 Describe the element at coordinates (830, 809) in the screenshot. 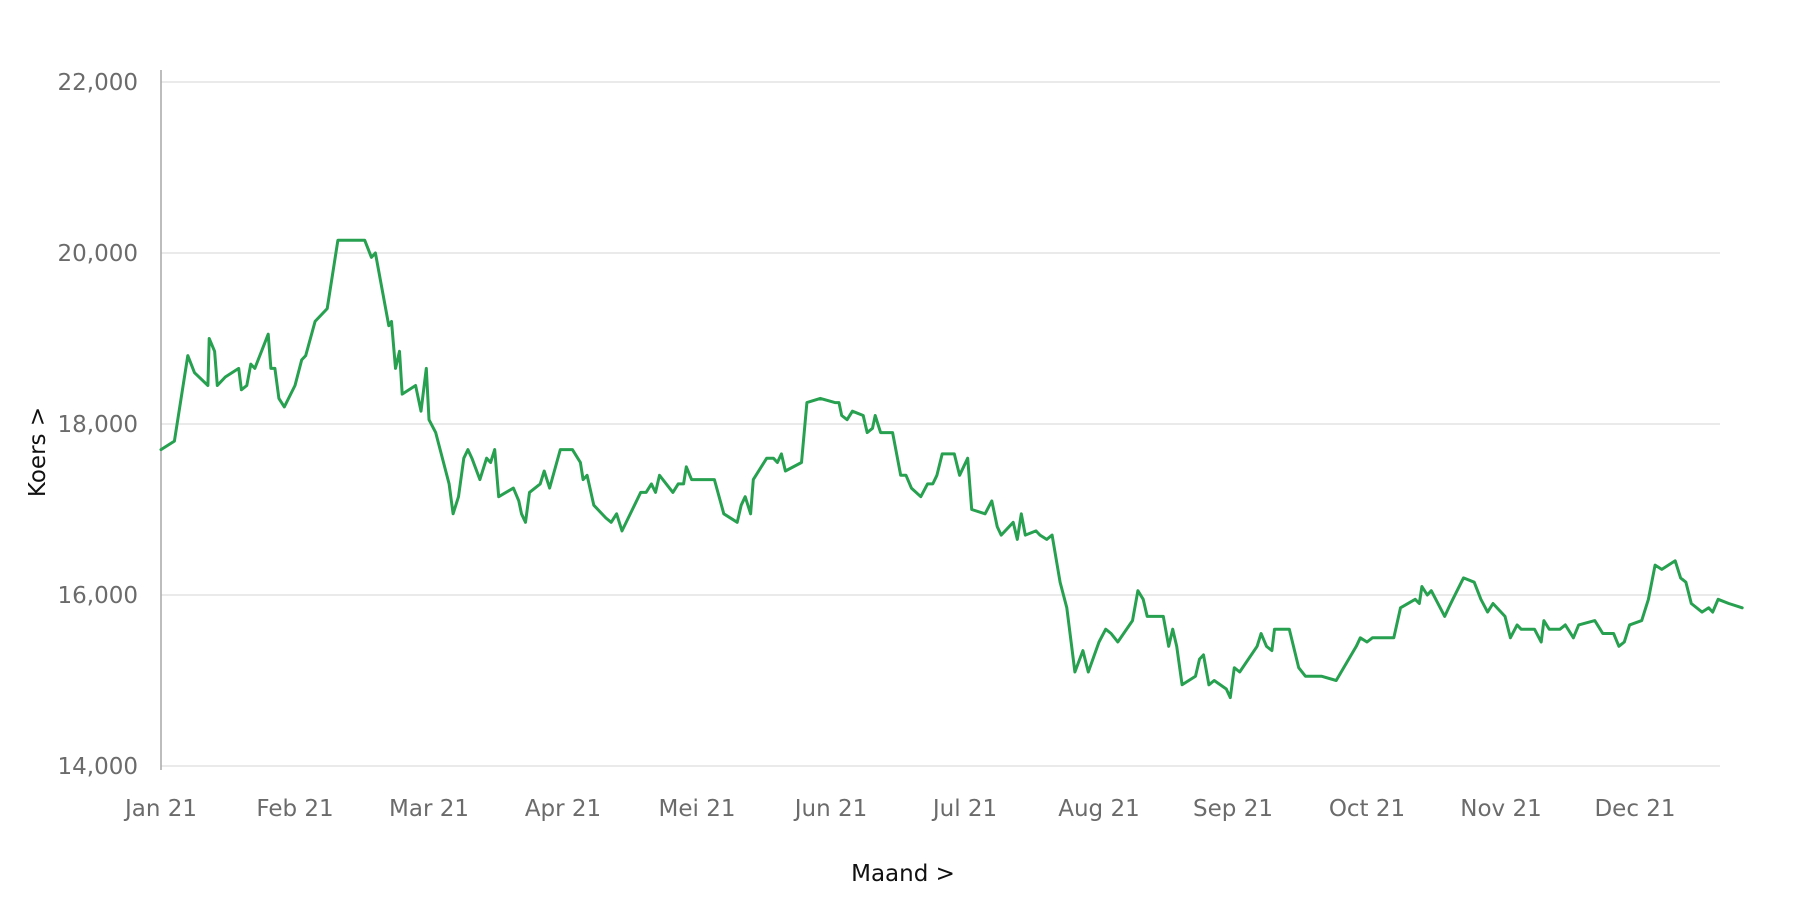

I see `x-tick-label: Jun 21` at that location.